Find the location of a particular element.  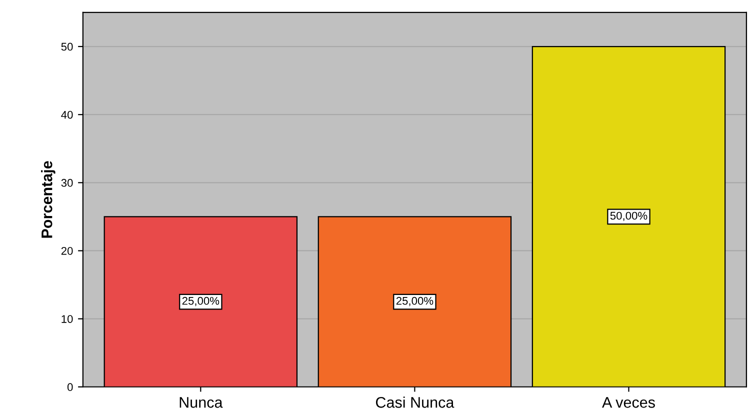

y-tick-label: 30 is located at coordinates (67, 182).